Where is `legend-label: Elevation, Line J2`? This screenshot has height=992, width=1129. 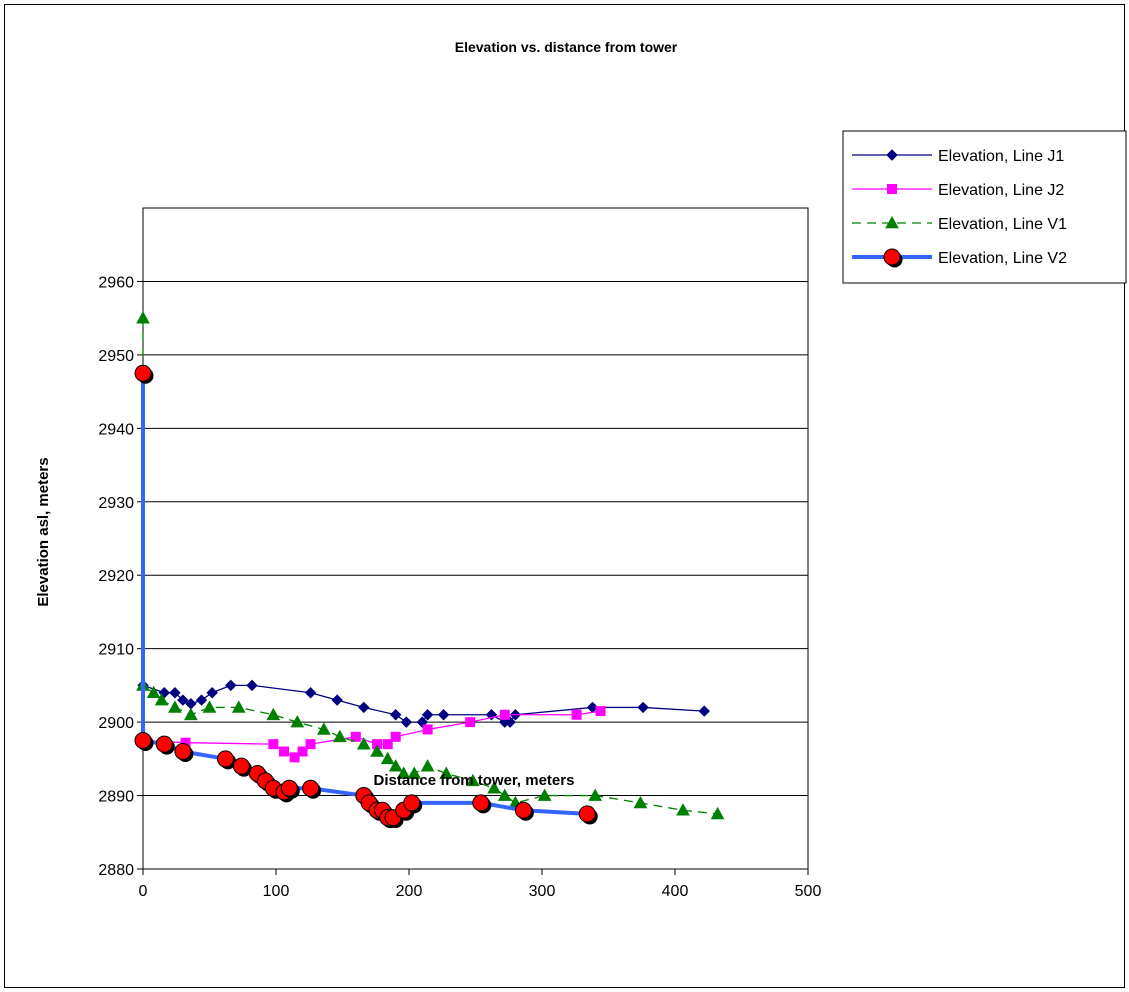
legend-label: Elevation, Line J2 is located at coordinates (1001, 190).